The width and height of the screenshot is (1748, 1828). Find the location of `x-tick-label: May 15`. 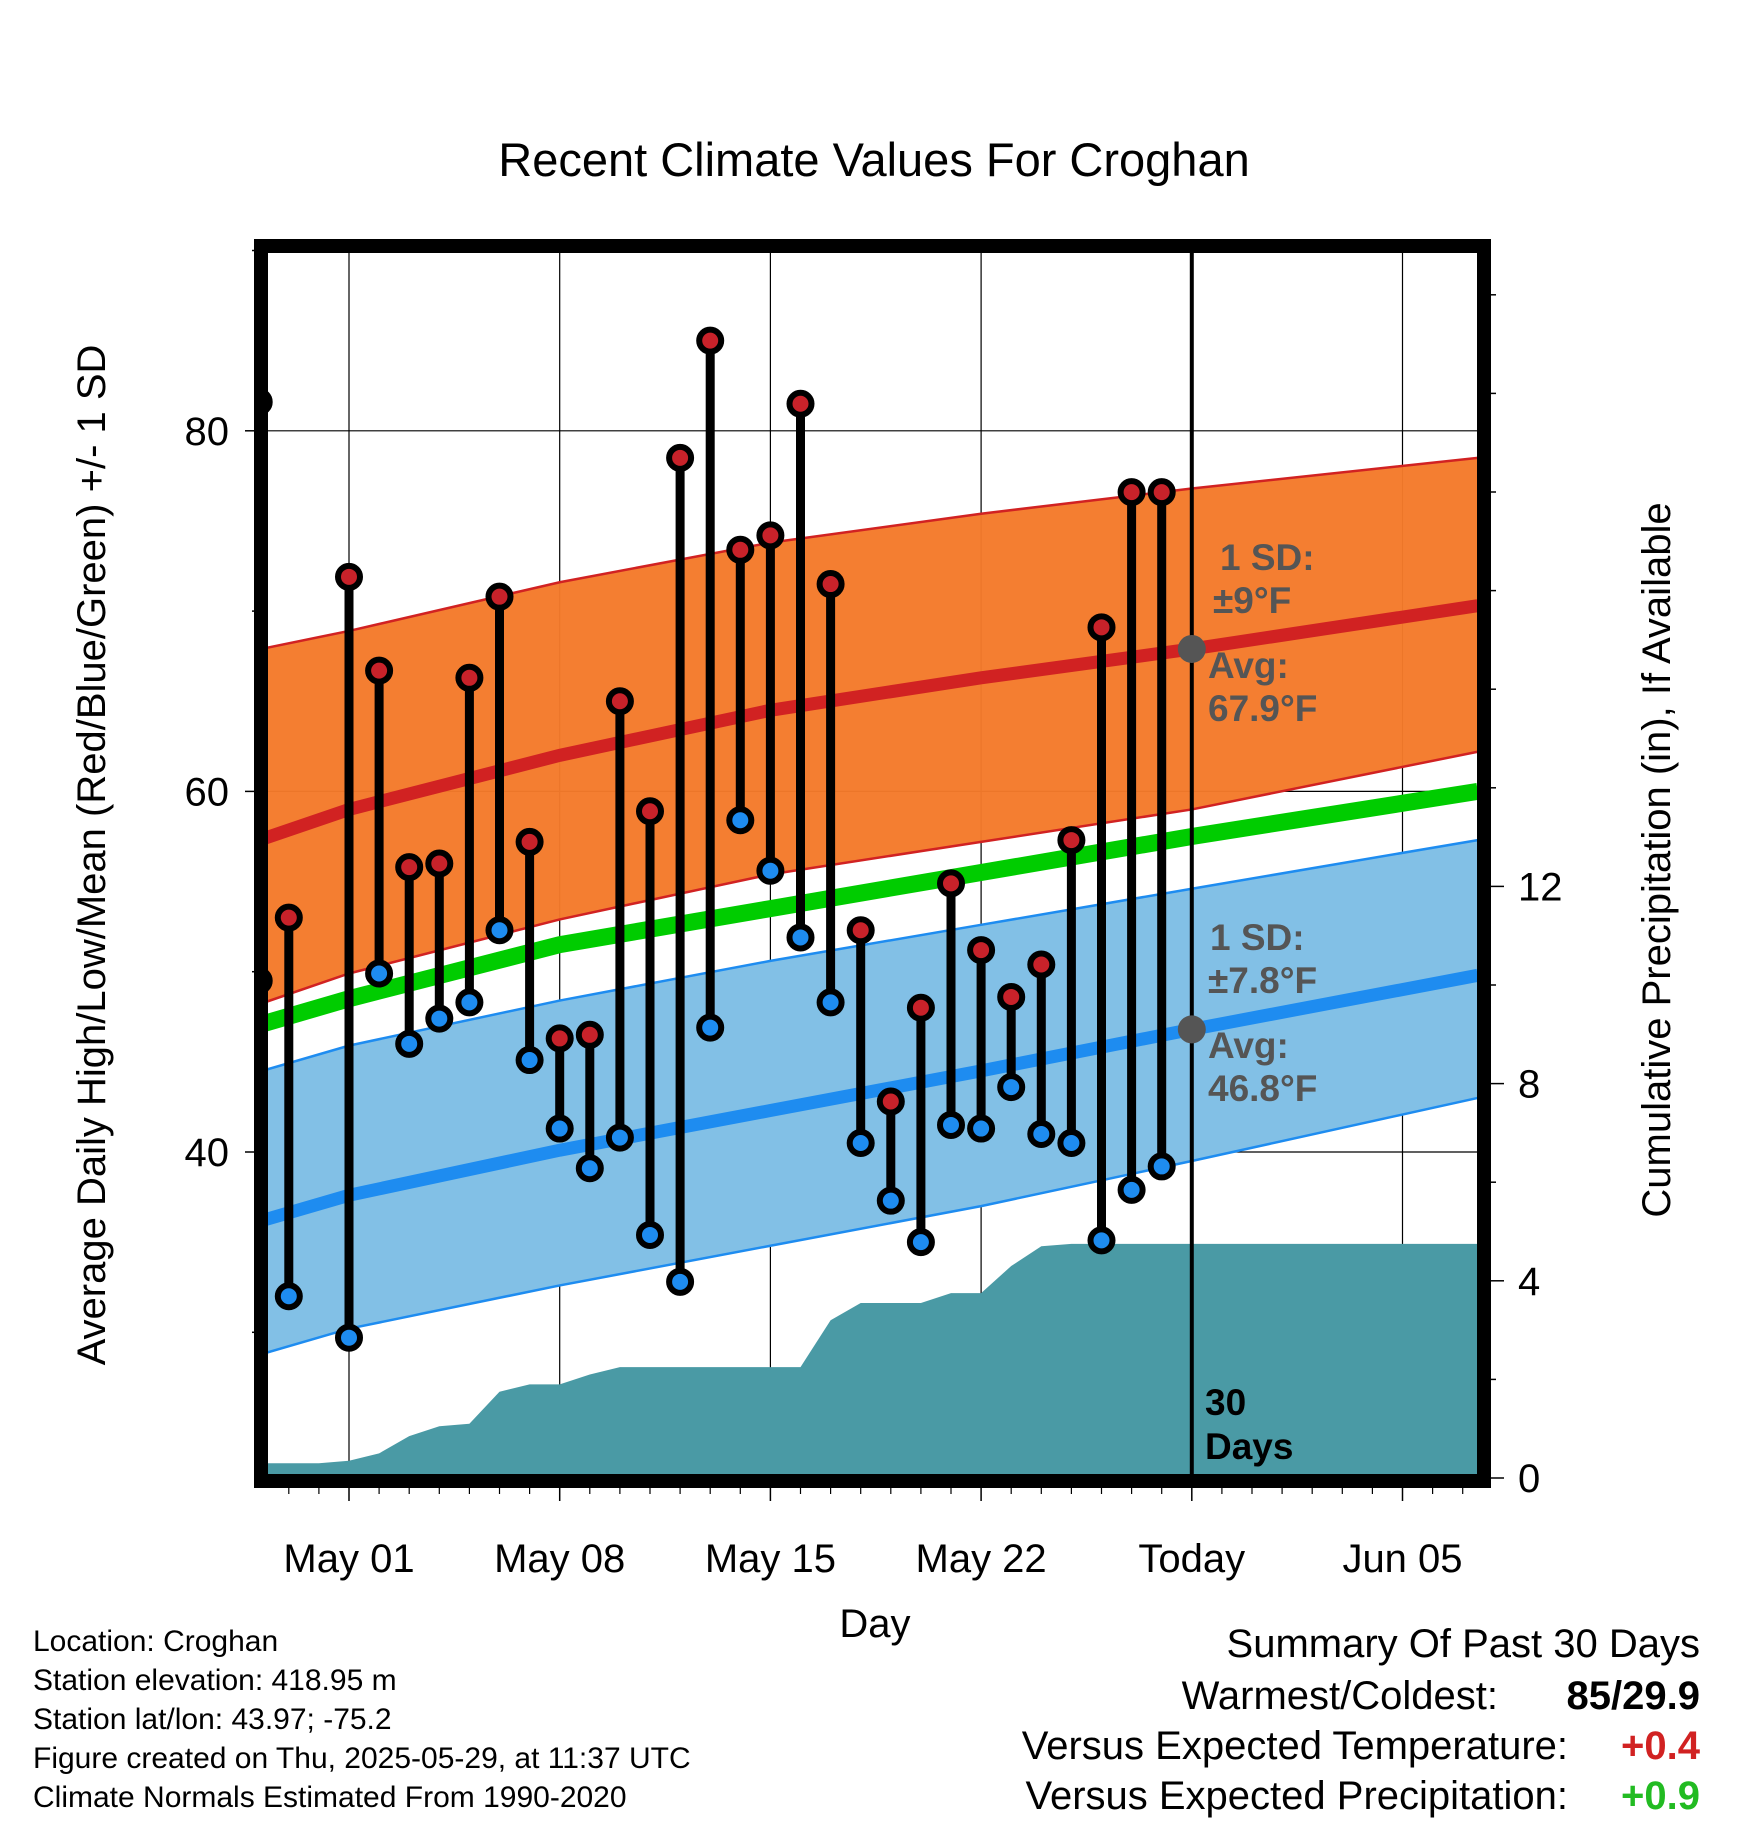

x-tick-label: May 15 is located at coordinates (770, 1559).